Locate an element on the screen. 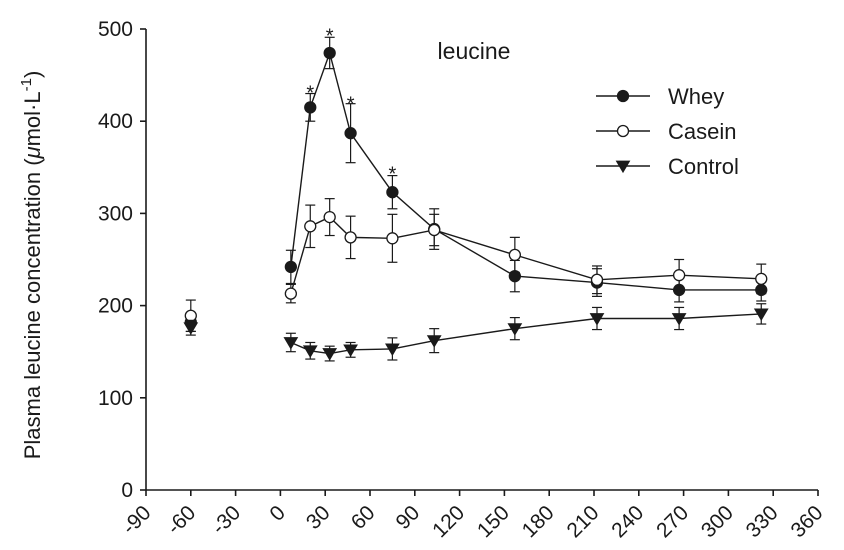  y-tick-label: 0 is located at coordinates (127, 490).